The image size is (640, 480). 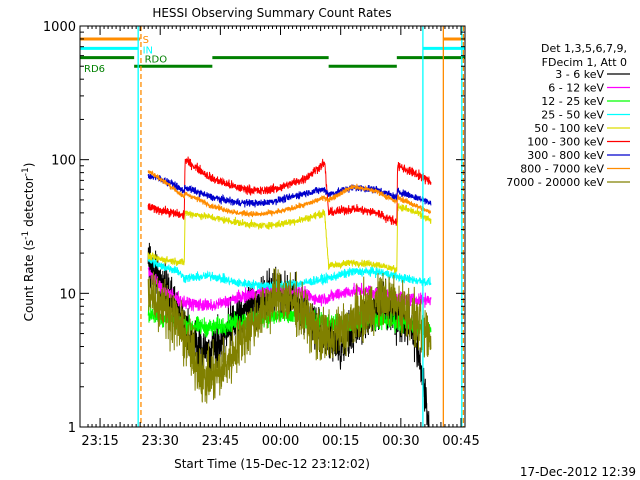 What do you see at coordinates (156, 60) in the screenshot?
I see `flag-label-rdo: RDO` at bounding box center [156, 60].